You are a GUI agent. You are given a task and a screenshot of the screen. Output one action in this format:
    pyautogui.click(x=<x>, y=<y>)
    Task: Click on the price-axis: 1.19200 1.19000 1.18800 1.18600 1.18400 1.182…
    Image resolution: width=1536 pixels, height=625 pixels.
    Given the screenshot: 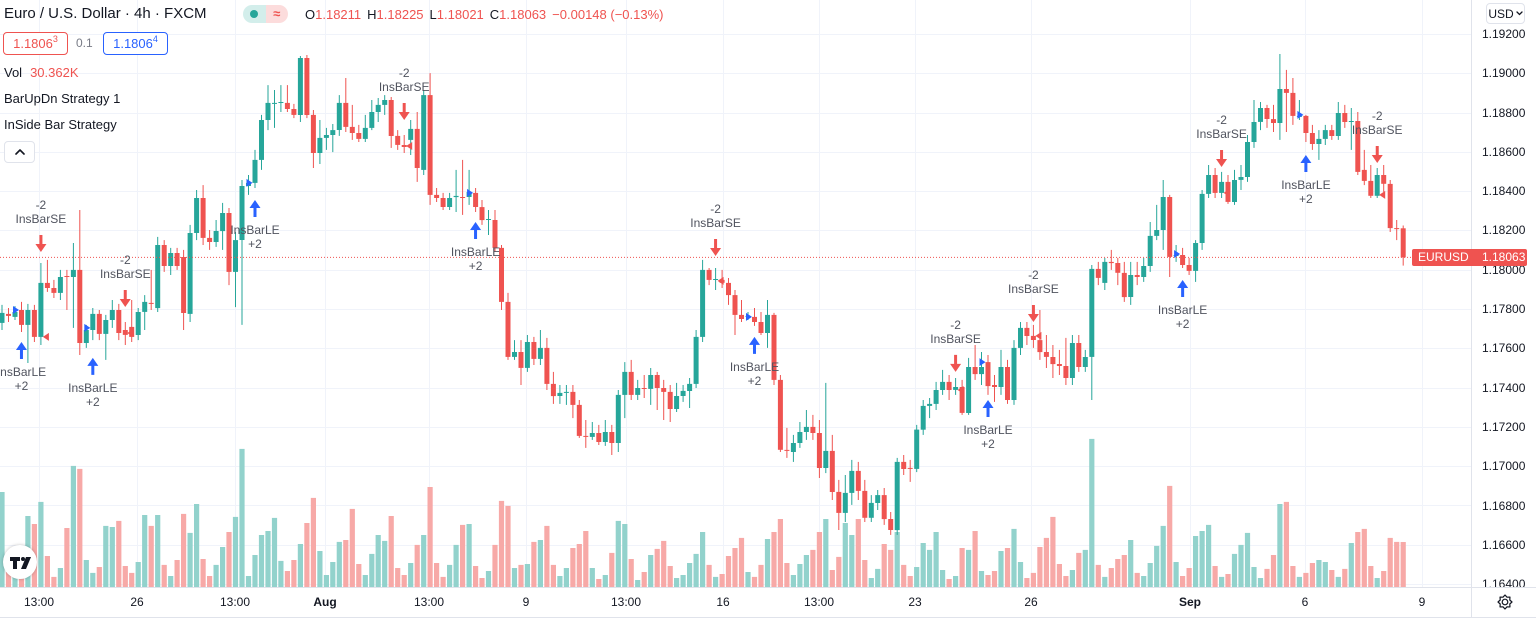 What is the action you would take?
    pyautogui.click(x=1504, y=293)
    